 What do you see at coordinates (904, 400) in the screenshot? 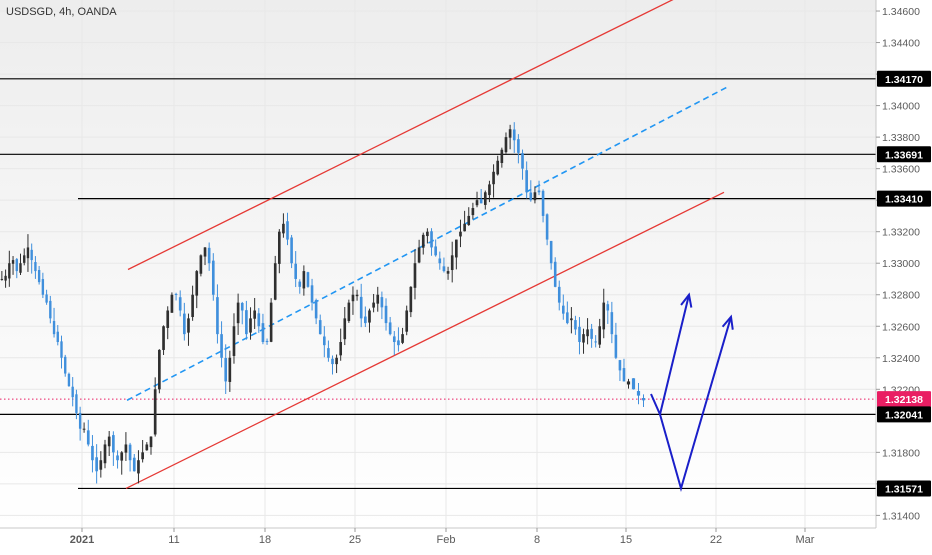
I see `current-price-label: 1.32138` at bounding box center [904, 400].